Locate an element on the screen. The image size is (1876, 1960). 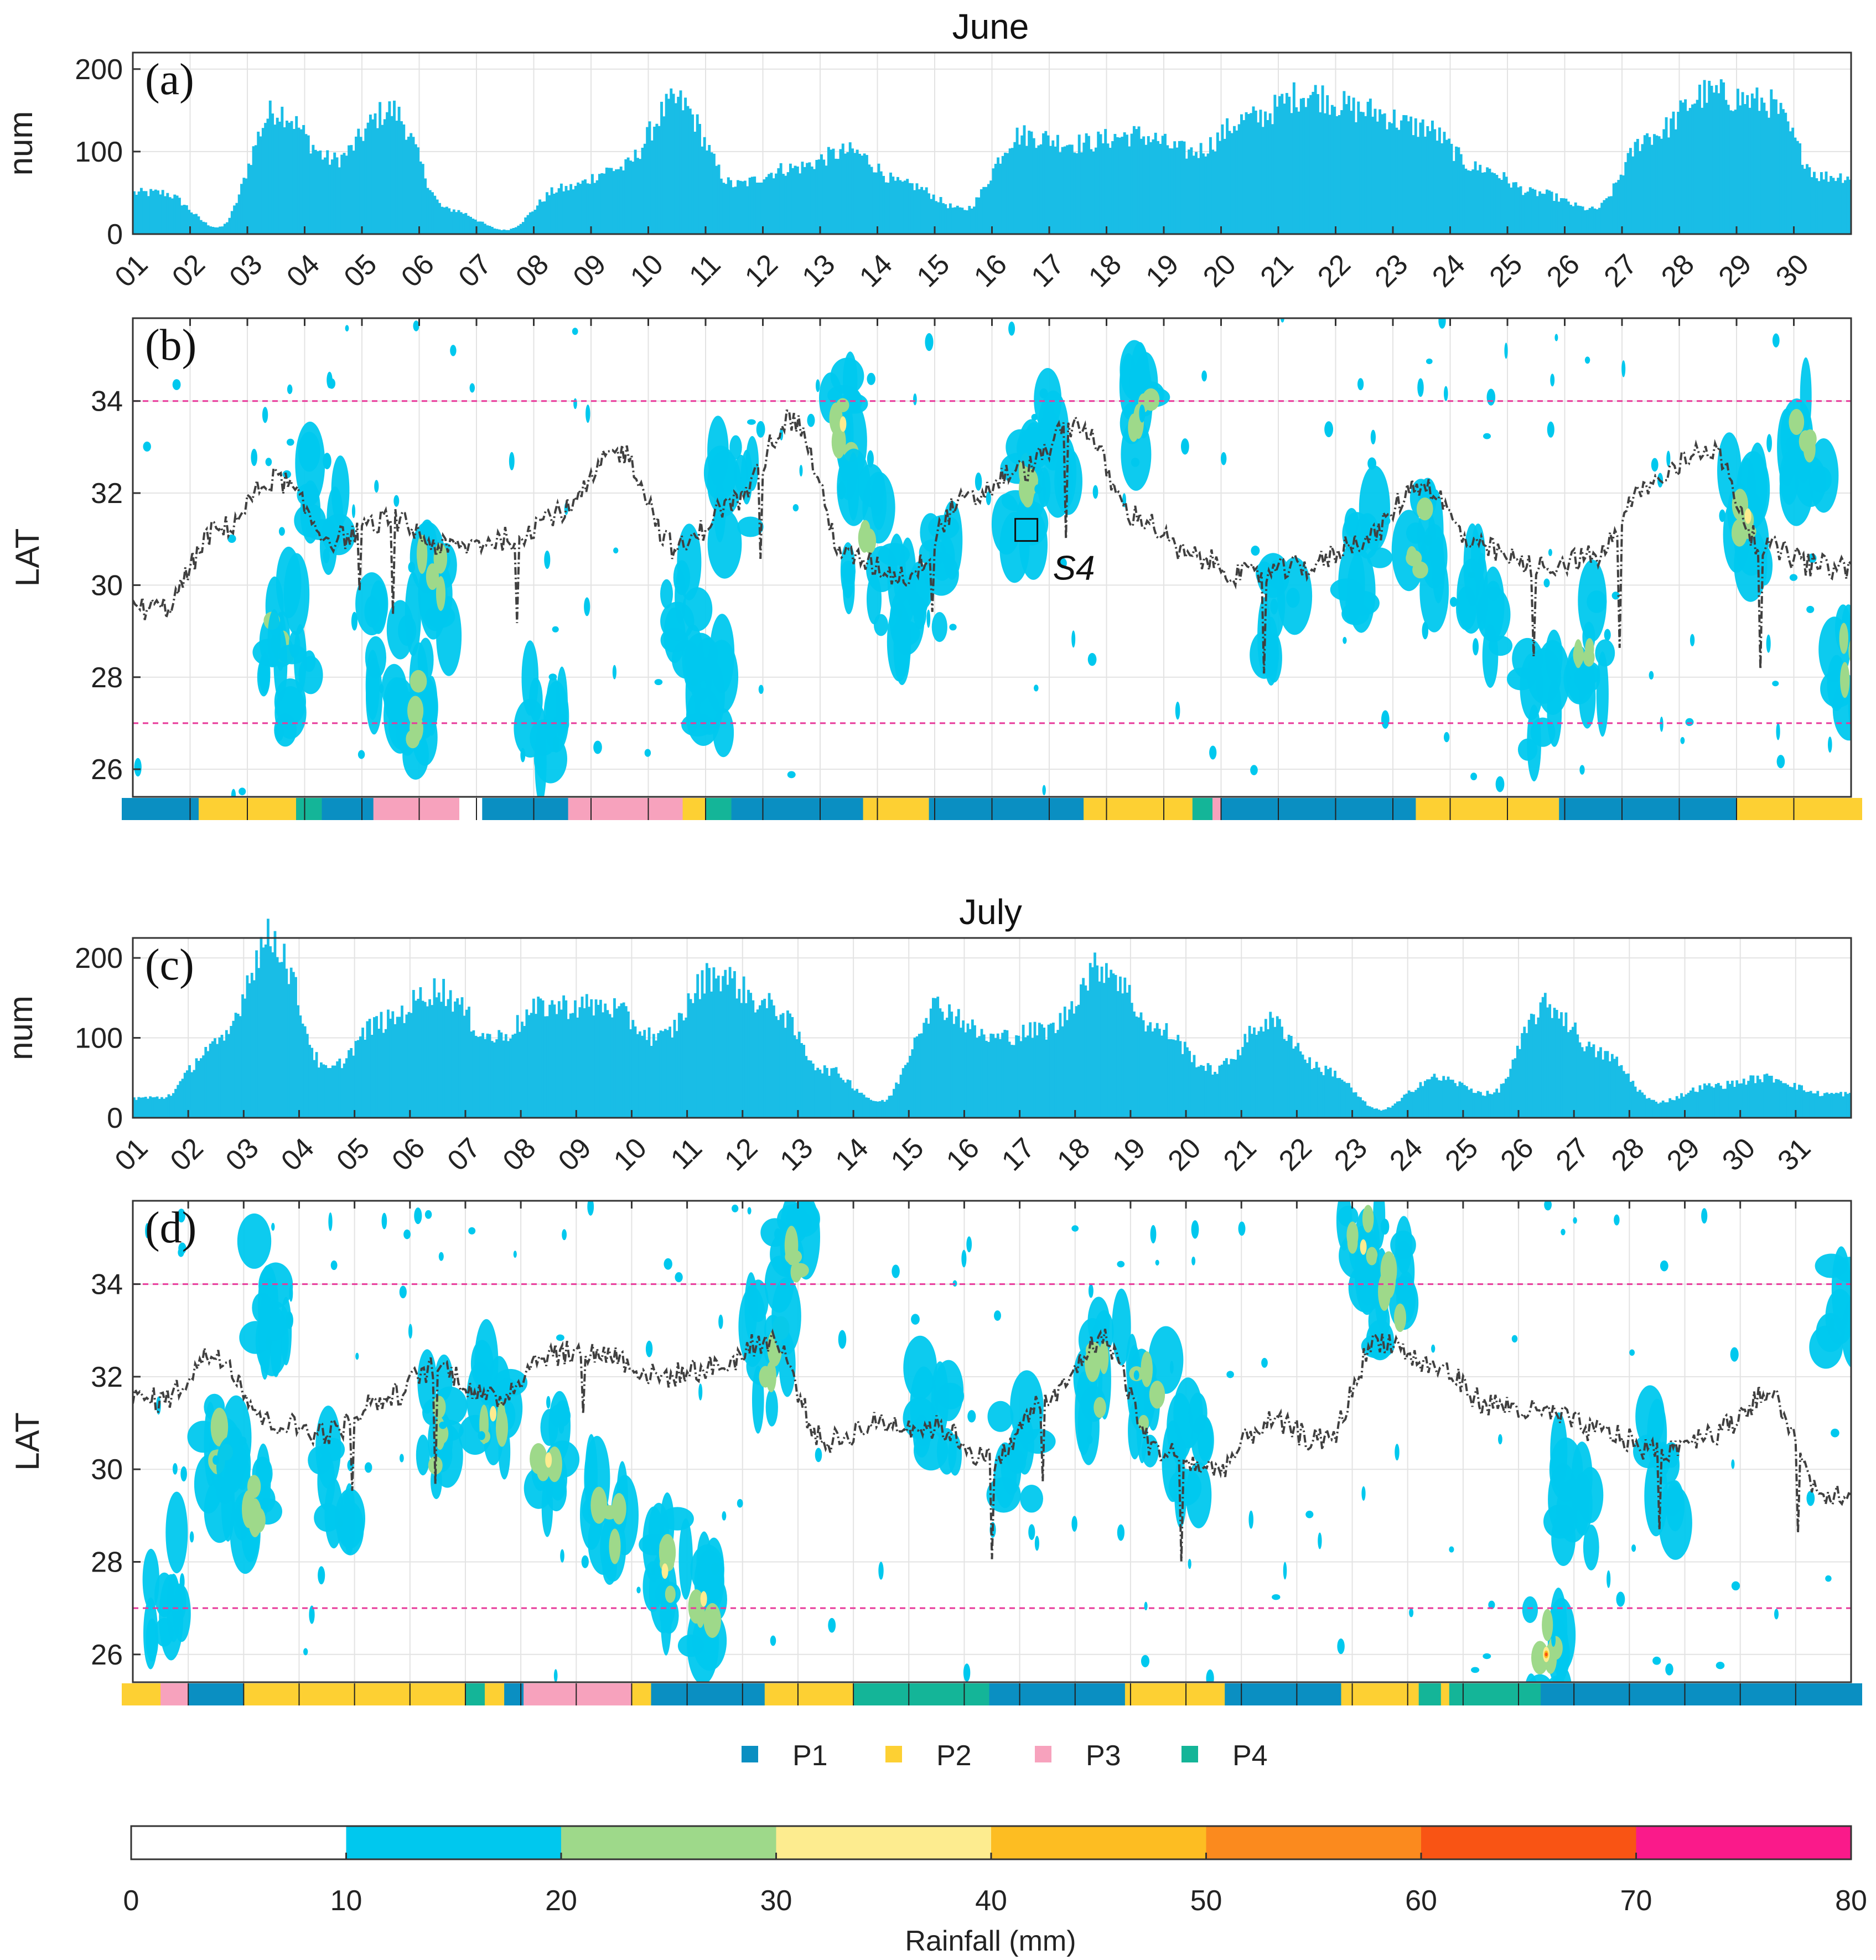
x-tick-label: 31 is located at coordinates (1794, 1154).